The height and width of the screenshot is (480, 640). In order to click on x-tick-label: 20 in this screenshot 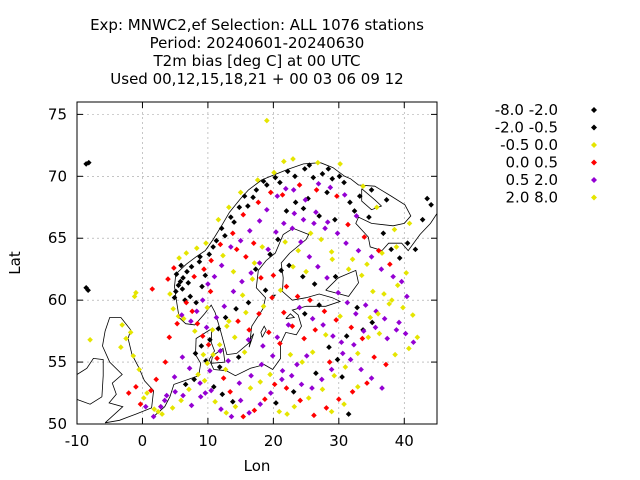, I will do `click(273, 441)`.